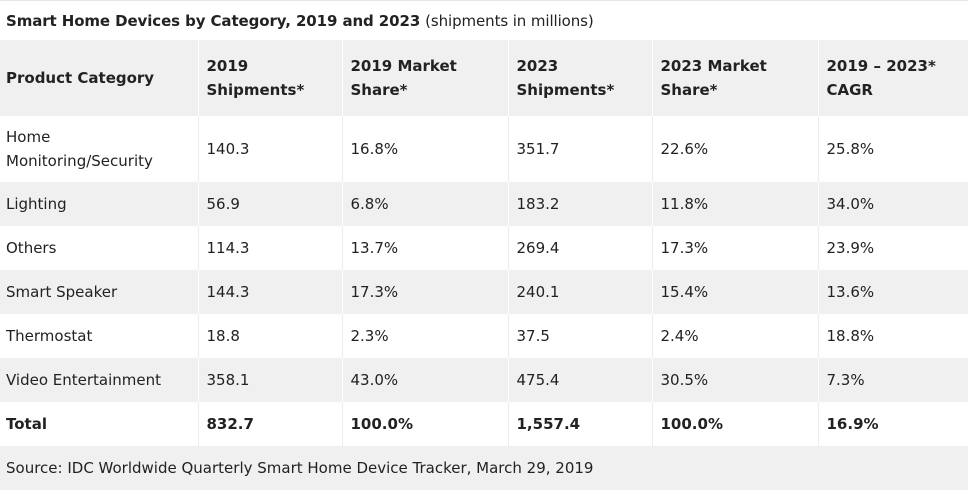 The image size is (968, 496). Describe the element at coordinates (734, 204) in the screenshot. I see `cell-2023-share: 11.8%` at that location.